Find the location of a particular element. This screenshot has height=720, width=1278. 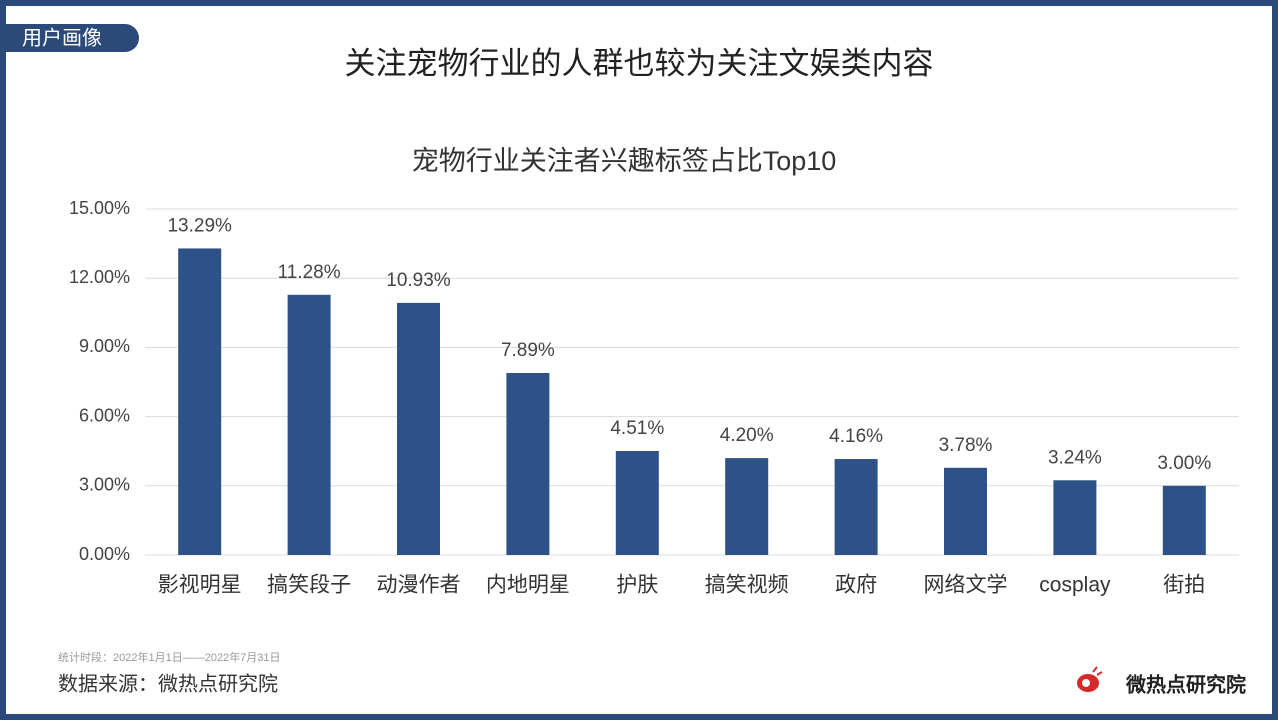

y-tick-label: 6.00% is located at coordinates (104, 415).